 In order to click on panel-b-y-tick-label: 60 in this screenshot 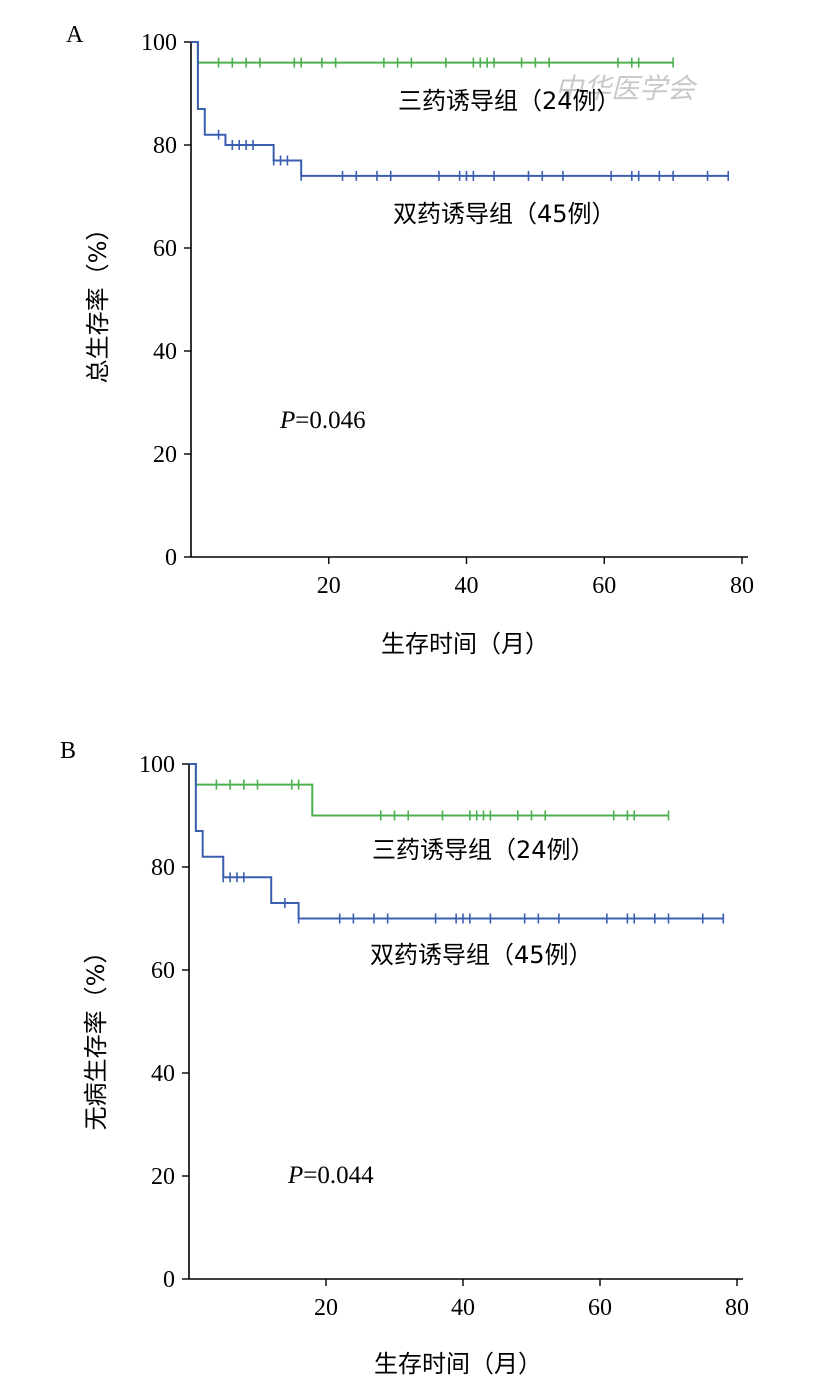, I will do `click(163, 971)`.